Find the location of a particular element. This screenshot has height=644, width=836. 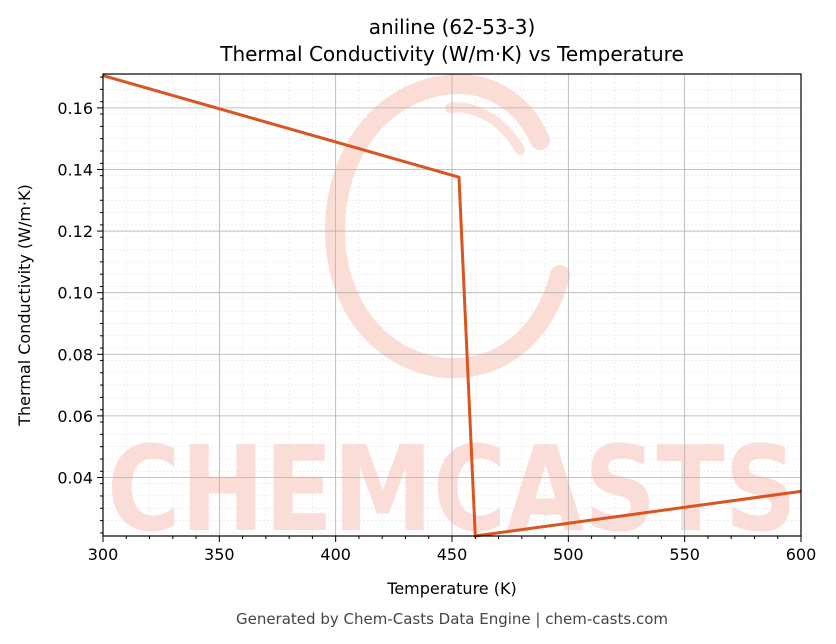

y-tick-label: 0.16 is located at coordinates (75, 108).